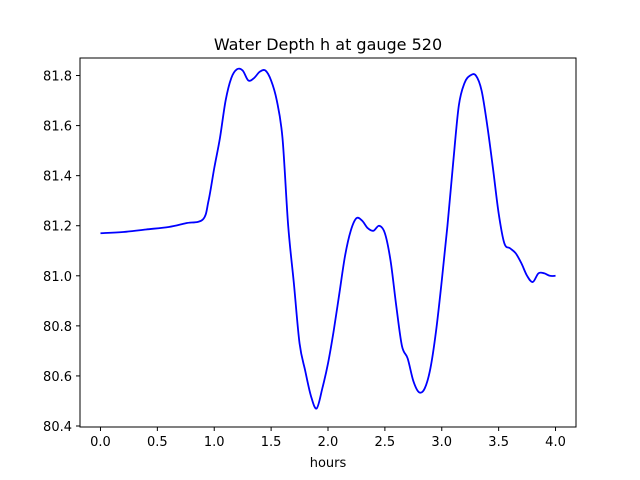 The width and height of the screenshot is (640, 480). What do you see at coordinates (214, 442) in the screenshot?
I see `x-tick-label: 1.0` at bounding box center [214, 442].